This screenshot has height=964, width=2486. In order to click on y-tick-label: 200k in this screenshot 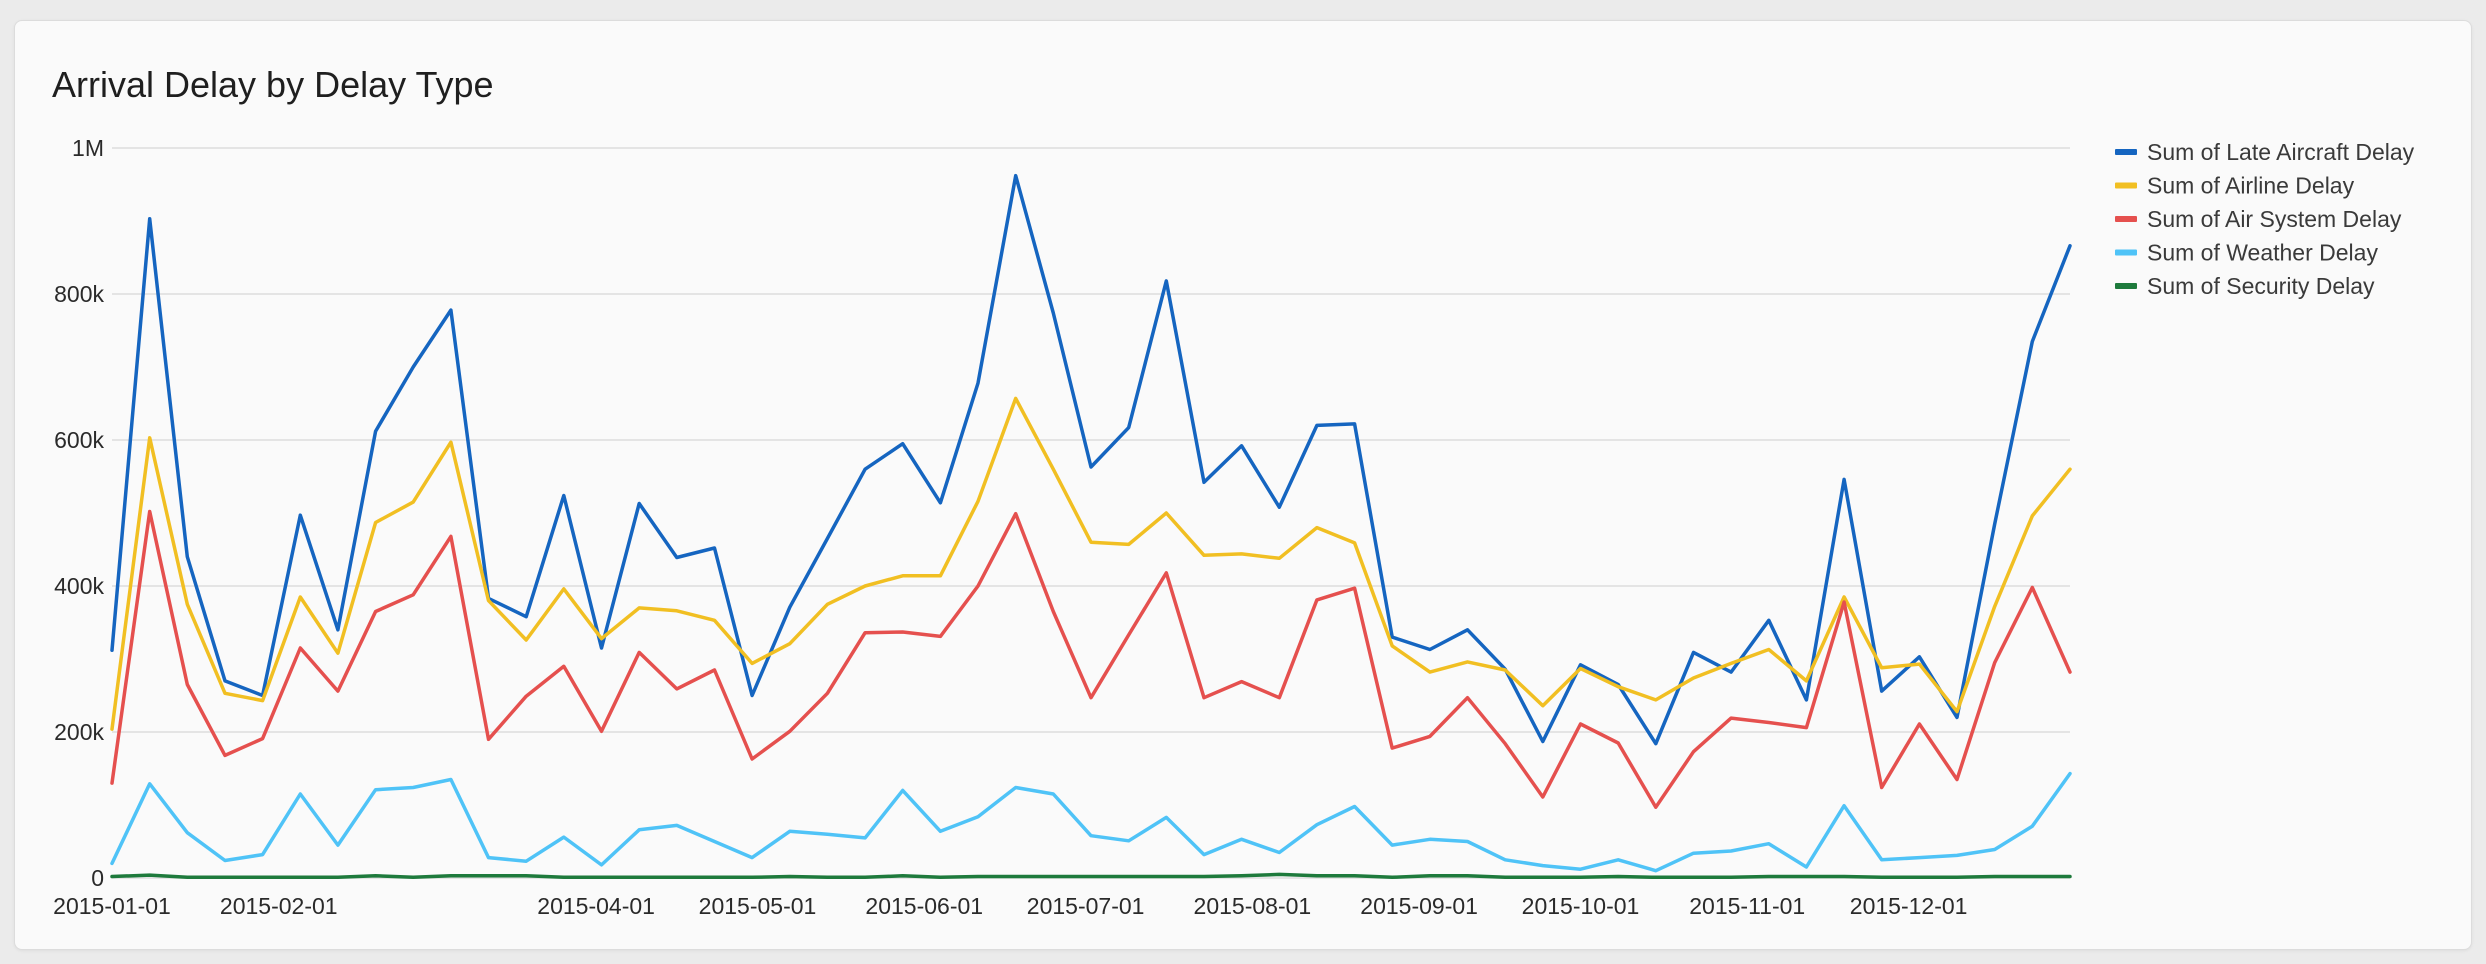, I will do `click(79, 732)`.